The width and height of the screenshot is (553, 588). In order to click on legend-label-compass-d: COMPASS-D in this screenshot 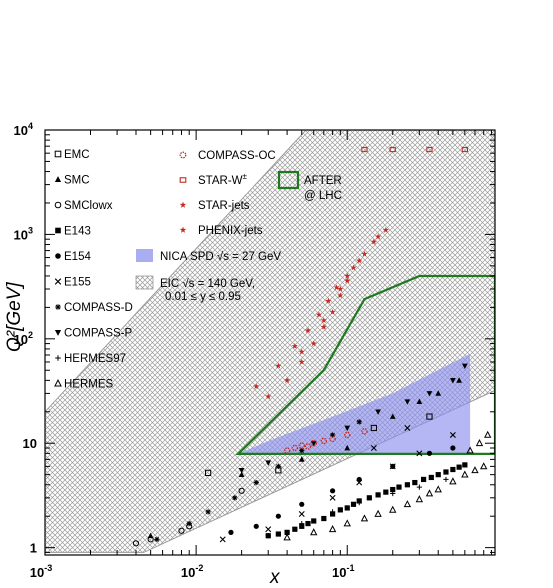, I will do `click(98, 308)`.